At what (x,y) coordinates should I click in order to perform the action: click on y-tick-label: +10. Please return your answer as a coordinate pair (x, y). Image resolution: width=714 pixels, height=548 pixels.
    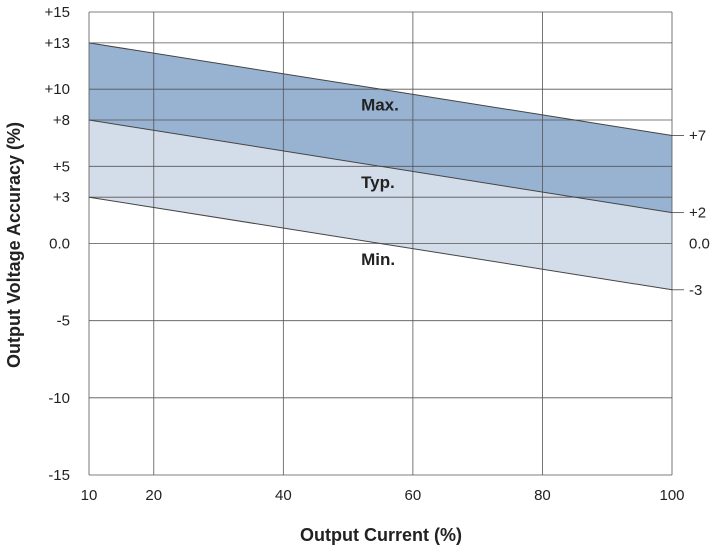
    Looking at the image, I should click on (57, 89).